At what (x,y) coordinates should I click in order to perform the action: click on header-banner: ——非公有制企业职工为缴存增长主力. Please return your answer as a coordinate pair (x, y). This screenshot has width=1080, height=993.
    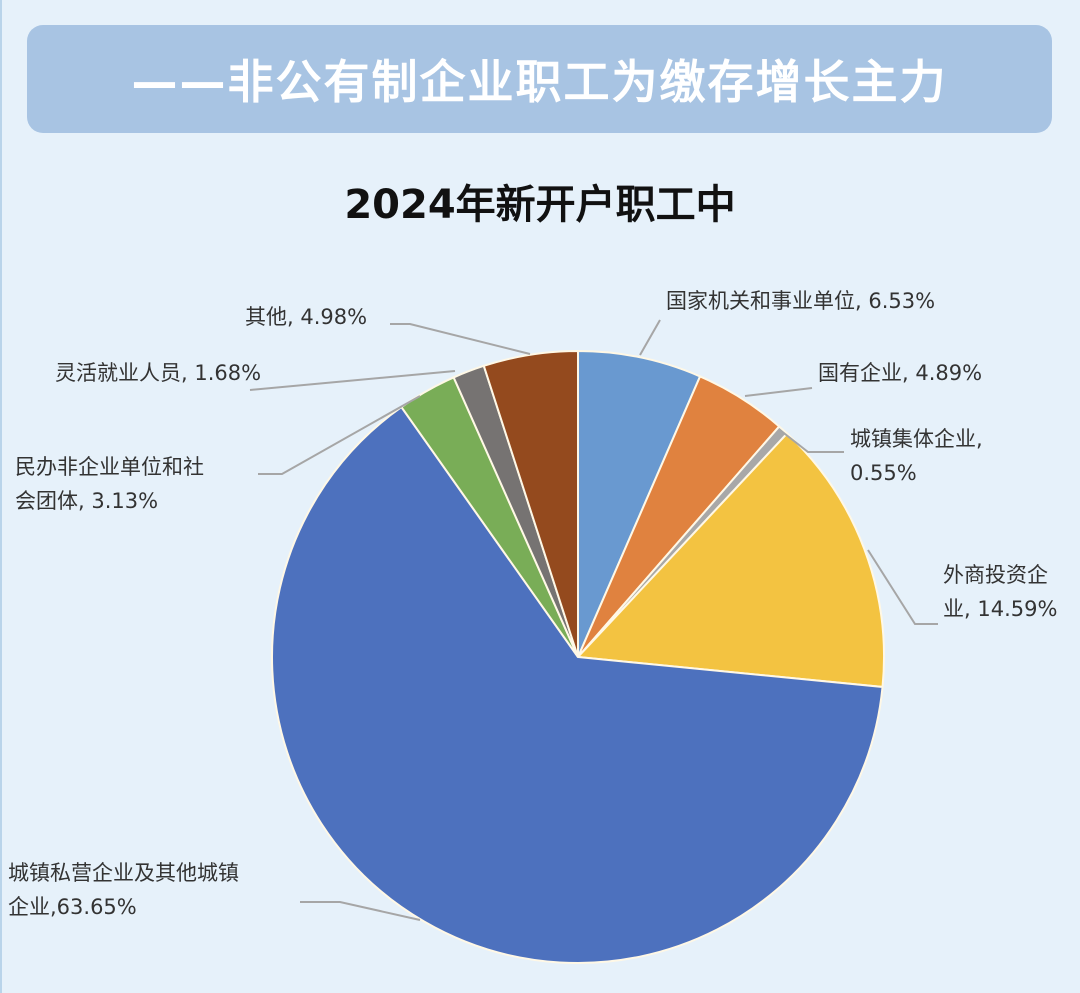
    Looking at the image, I should click on (539, 79).